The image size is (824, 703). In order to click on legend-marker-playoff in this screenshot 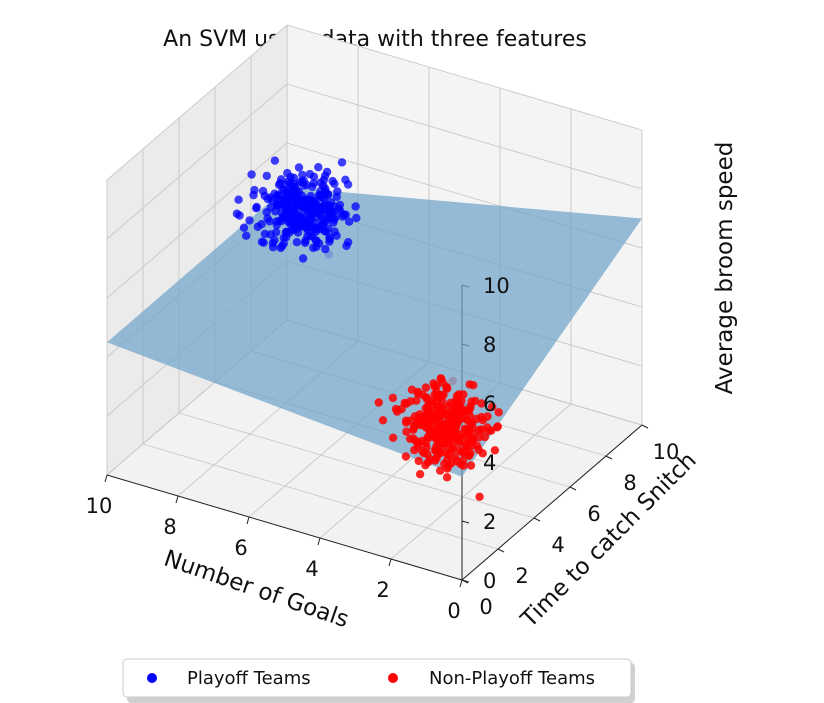, I will do `click(152, 678)`.